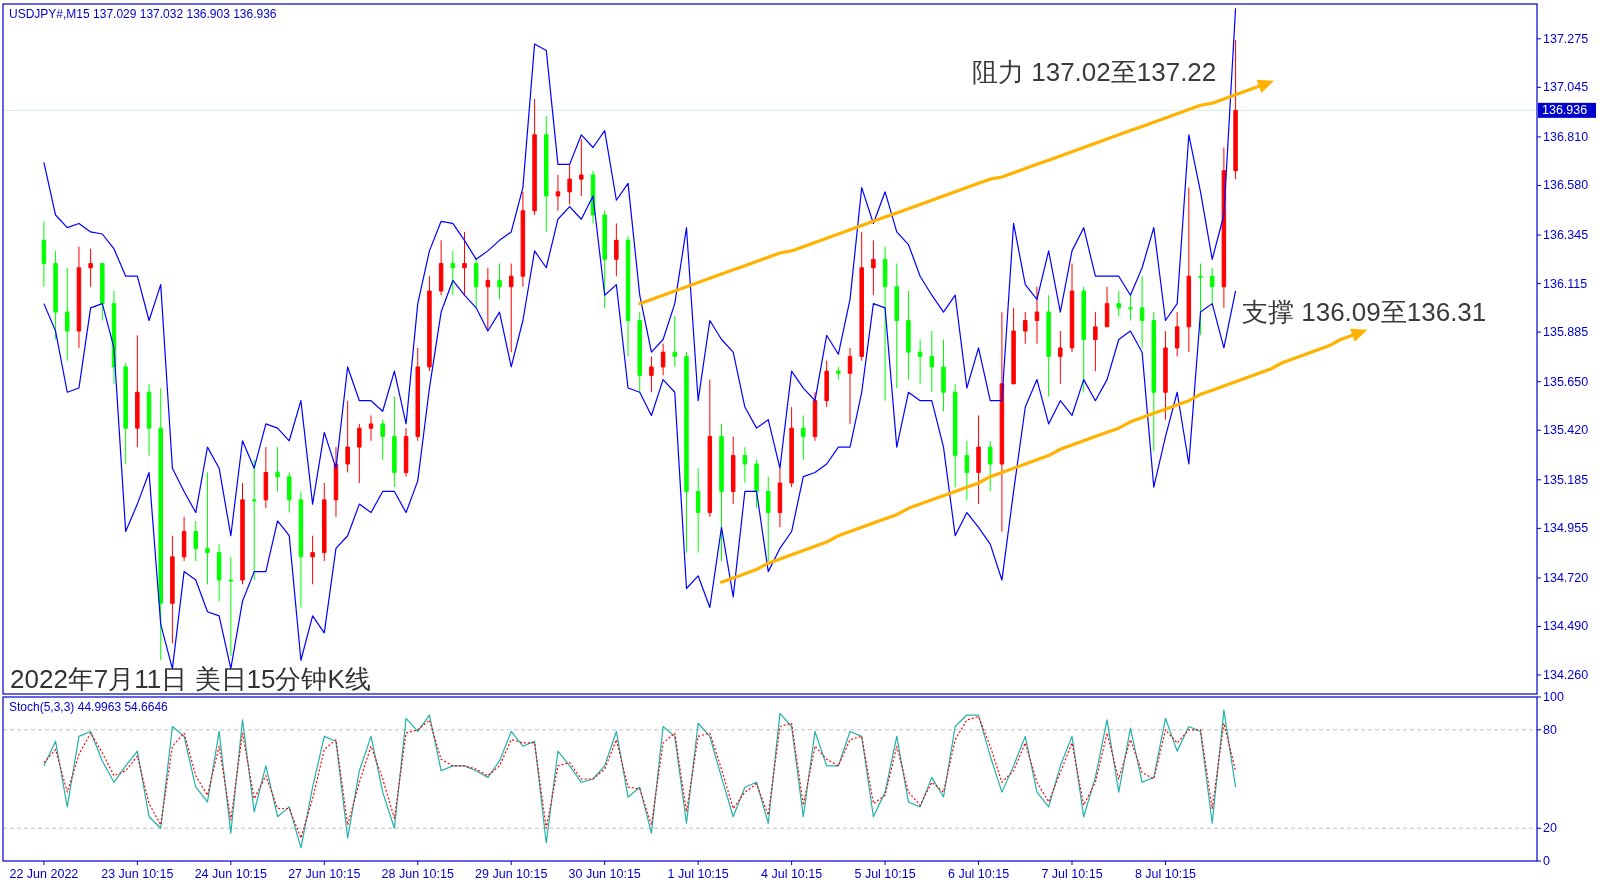  What do you see at coordinates (324, 874) in the screenshot?
I see `x-tick-label: 27 Jun 10:15` at bounding box center [324, 874].